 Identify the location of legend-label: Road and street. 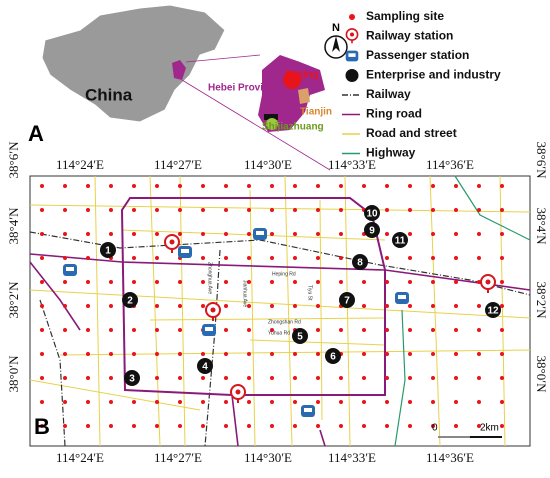
(411, 133).